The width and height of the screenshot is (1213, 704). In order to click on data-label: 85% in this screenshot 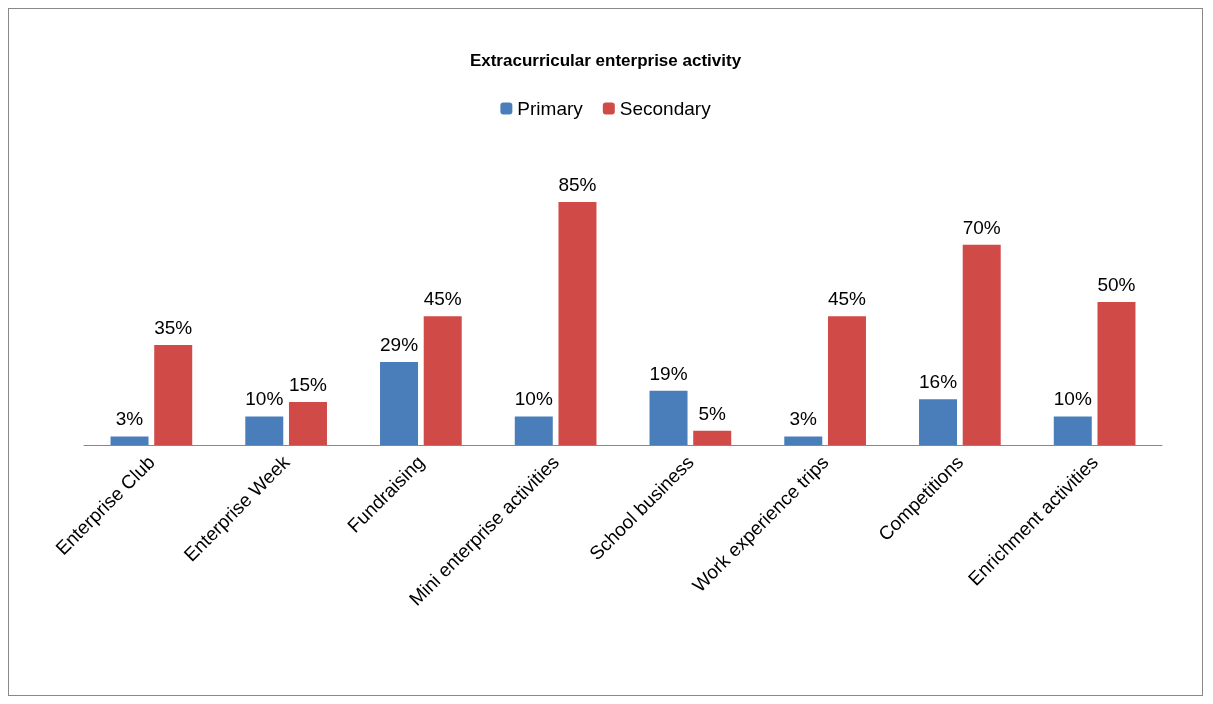, I will do `click(577, 184)`.